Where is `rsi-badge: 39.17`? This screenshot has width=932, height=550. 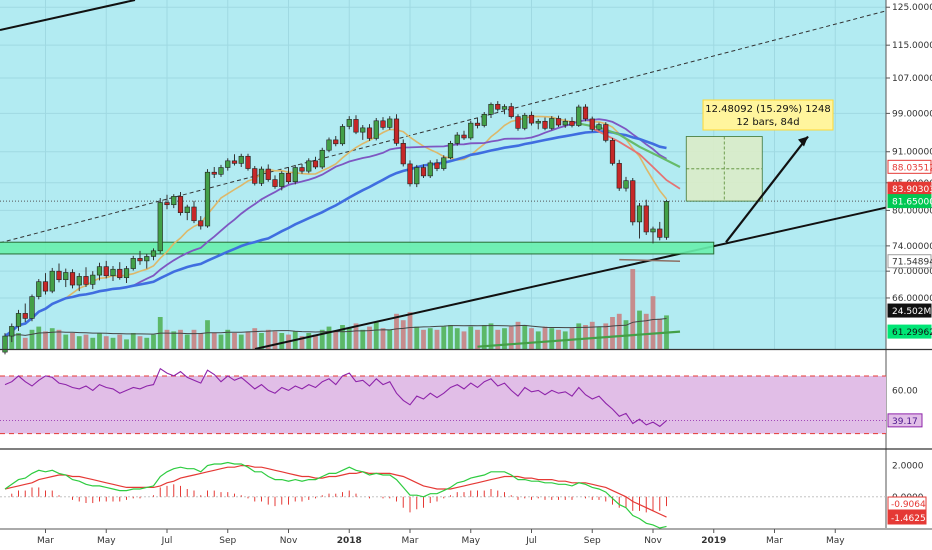
rsi-badge: 39.17 is located at coordinates (905, 420).